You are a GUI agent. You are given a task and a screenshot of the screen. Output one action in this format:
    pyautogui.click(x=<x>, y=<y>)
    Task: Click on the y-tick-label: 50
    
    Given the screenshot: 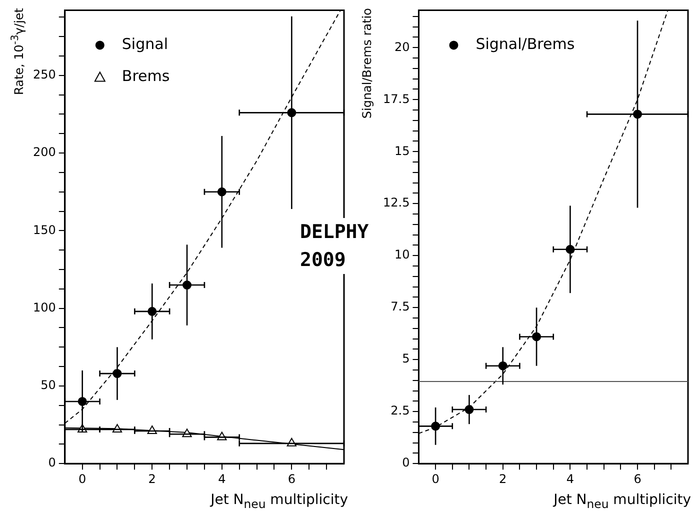 What is the action you would take?
    pyautogui.click(x=48, y=385)
    